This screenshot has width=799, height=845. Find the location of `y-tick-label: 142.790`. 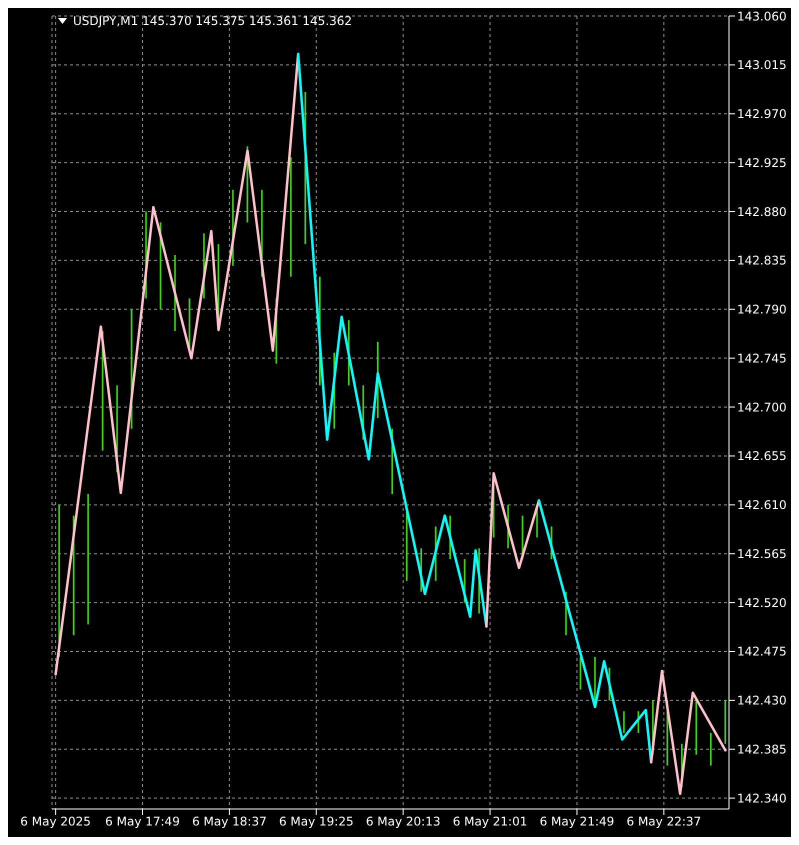

y-tick-label: 142.790 is located at coordinates (762, 309).